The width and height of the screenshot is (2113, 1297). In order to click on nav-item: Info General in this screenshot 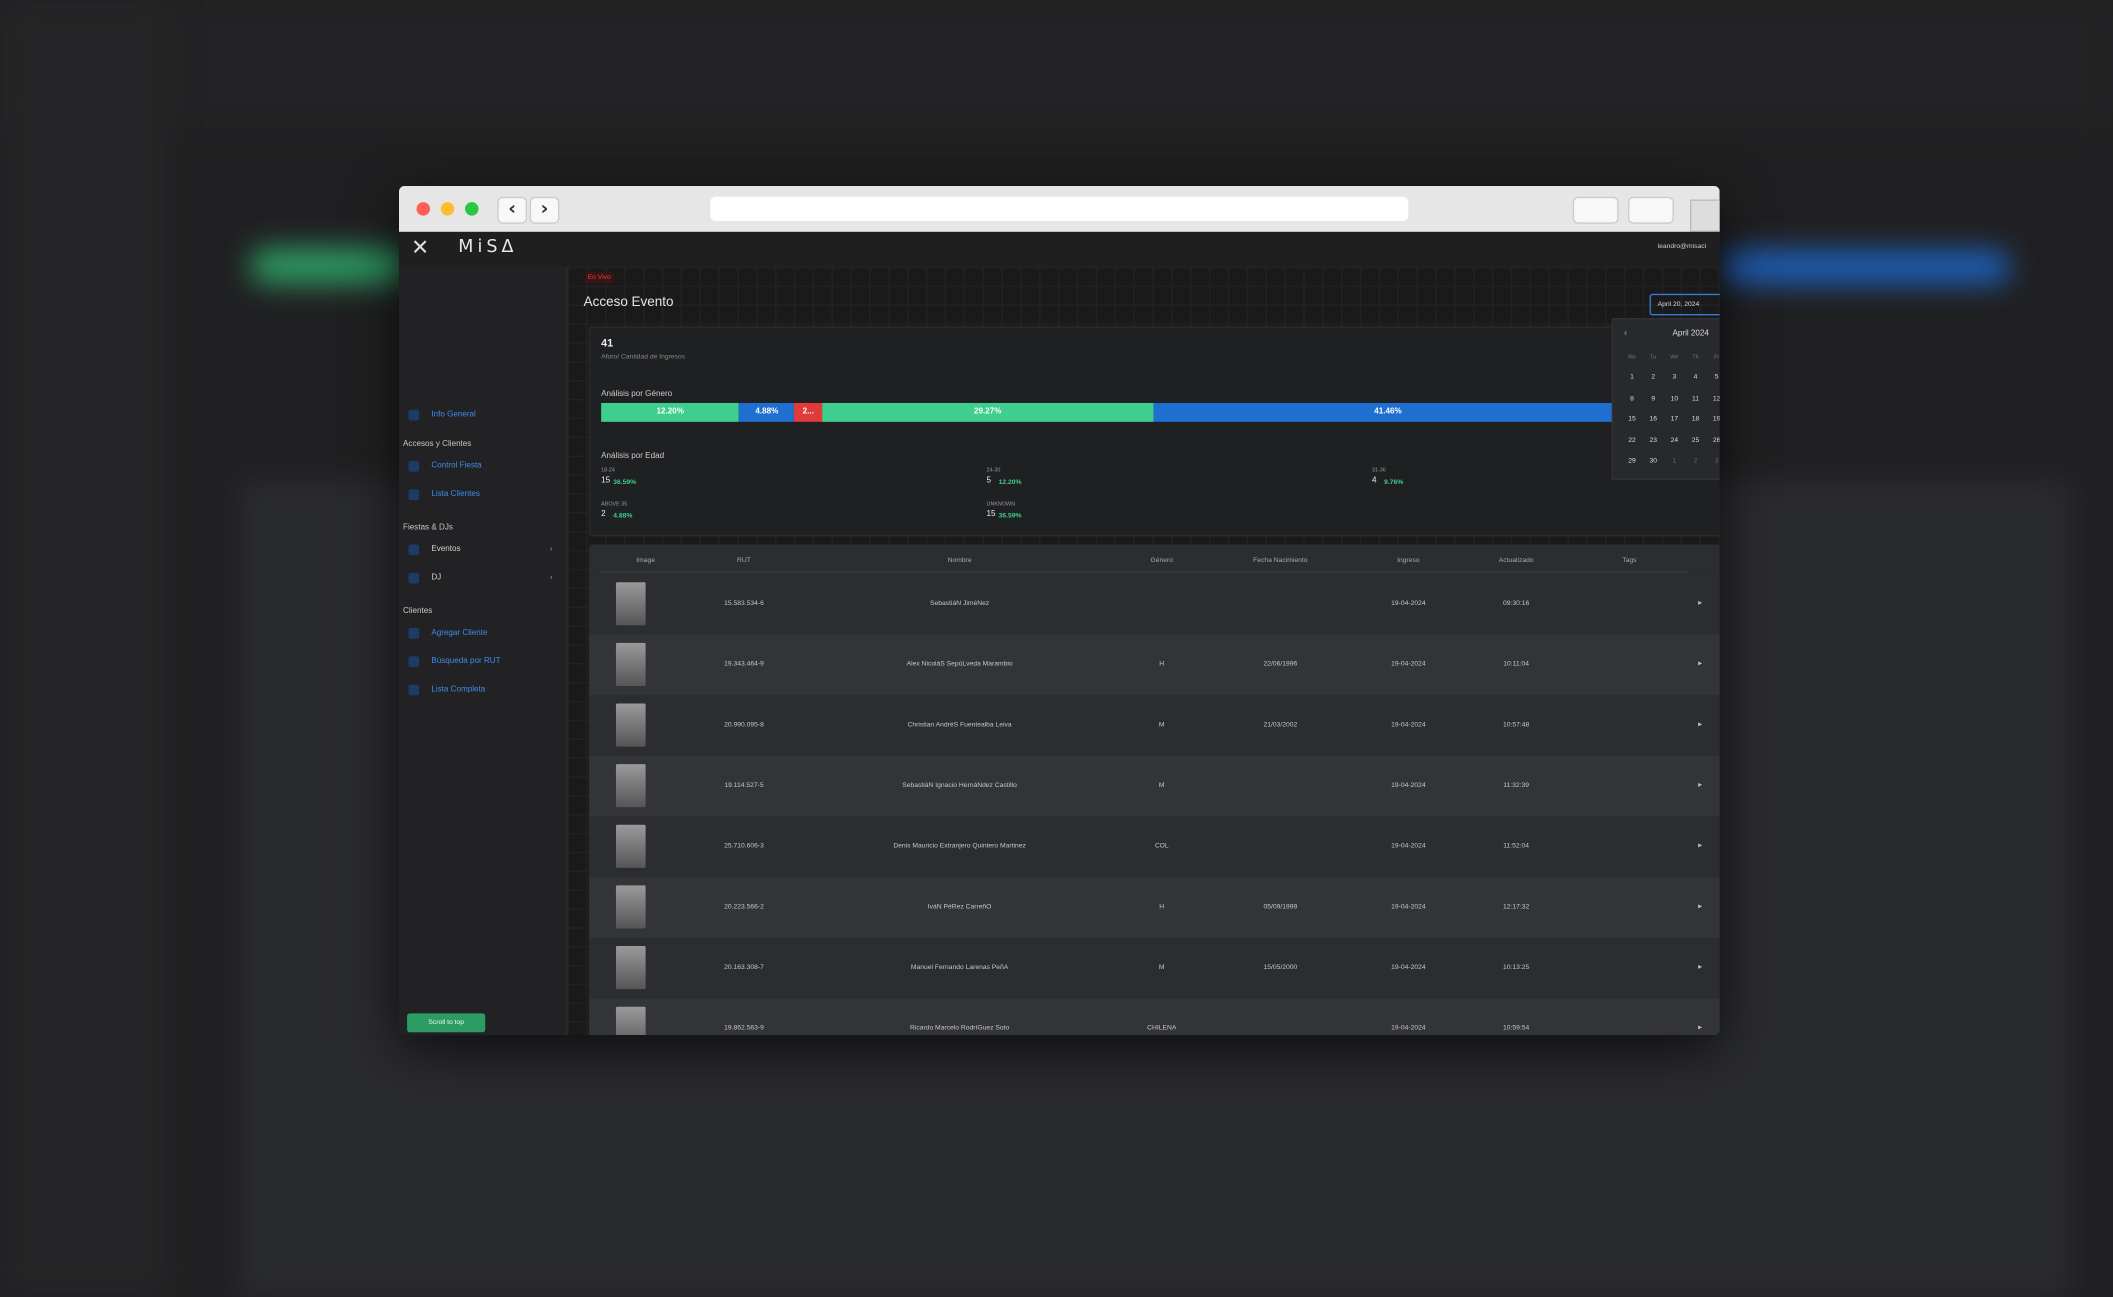, I will do `click(453, 415)`.